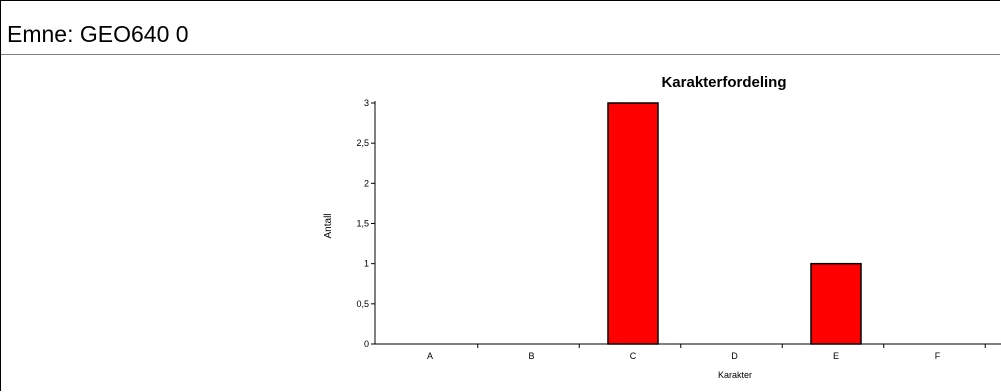  Describe the element at coordinates (430, 356) in the screenshot. I see `x-tick-label: A` at that location.